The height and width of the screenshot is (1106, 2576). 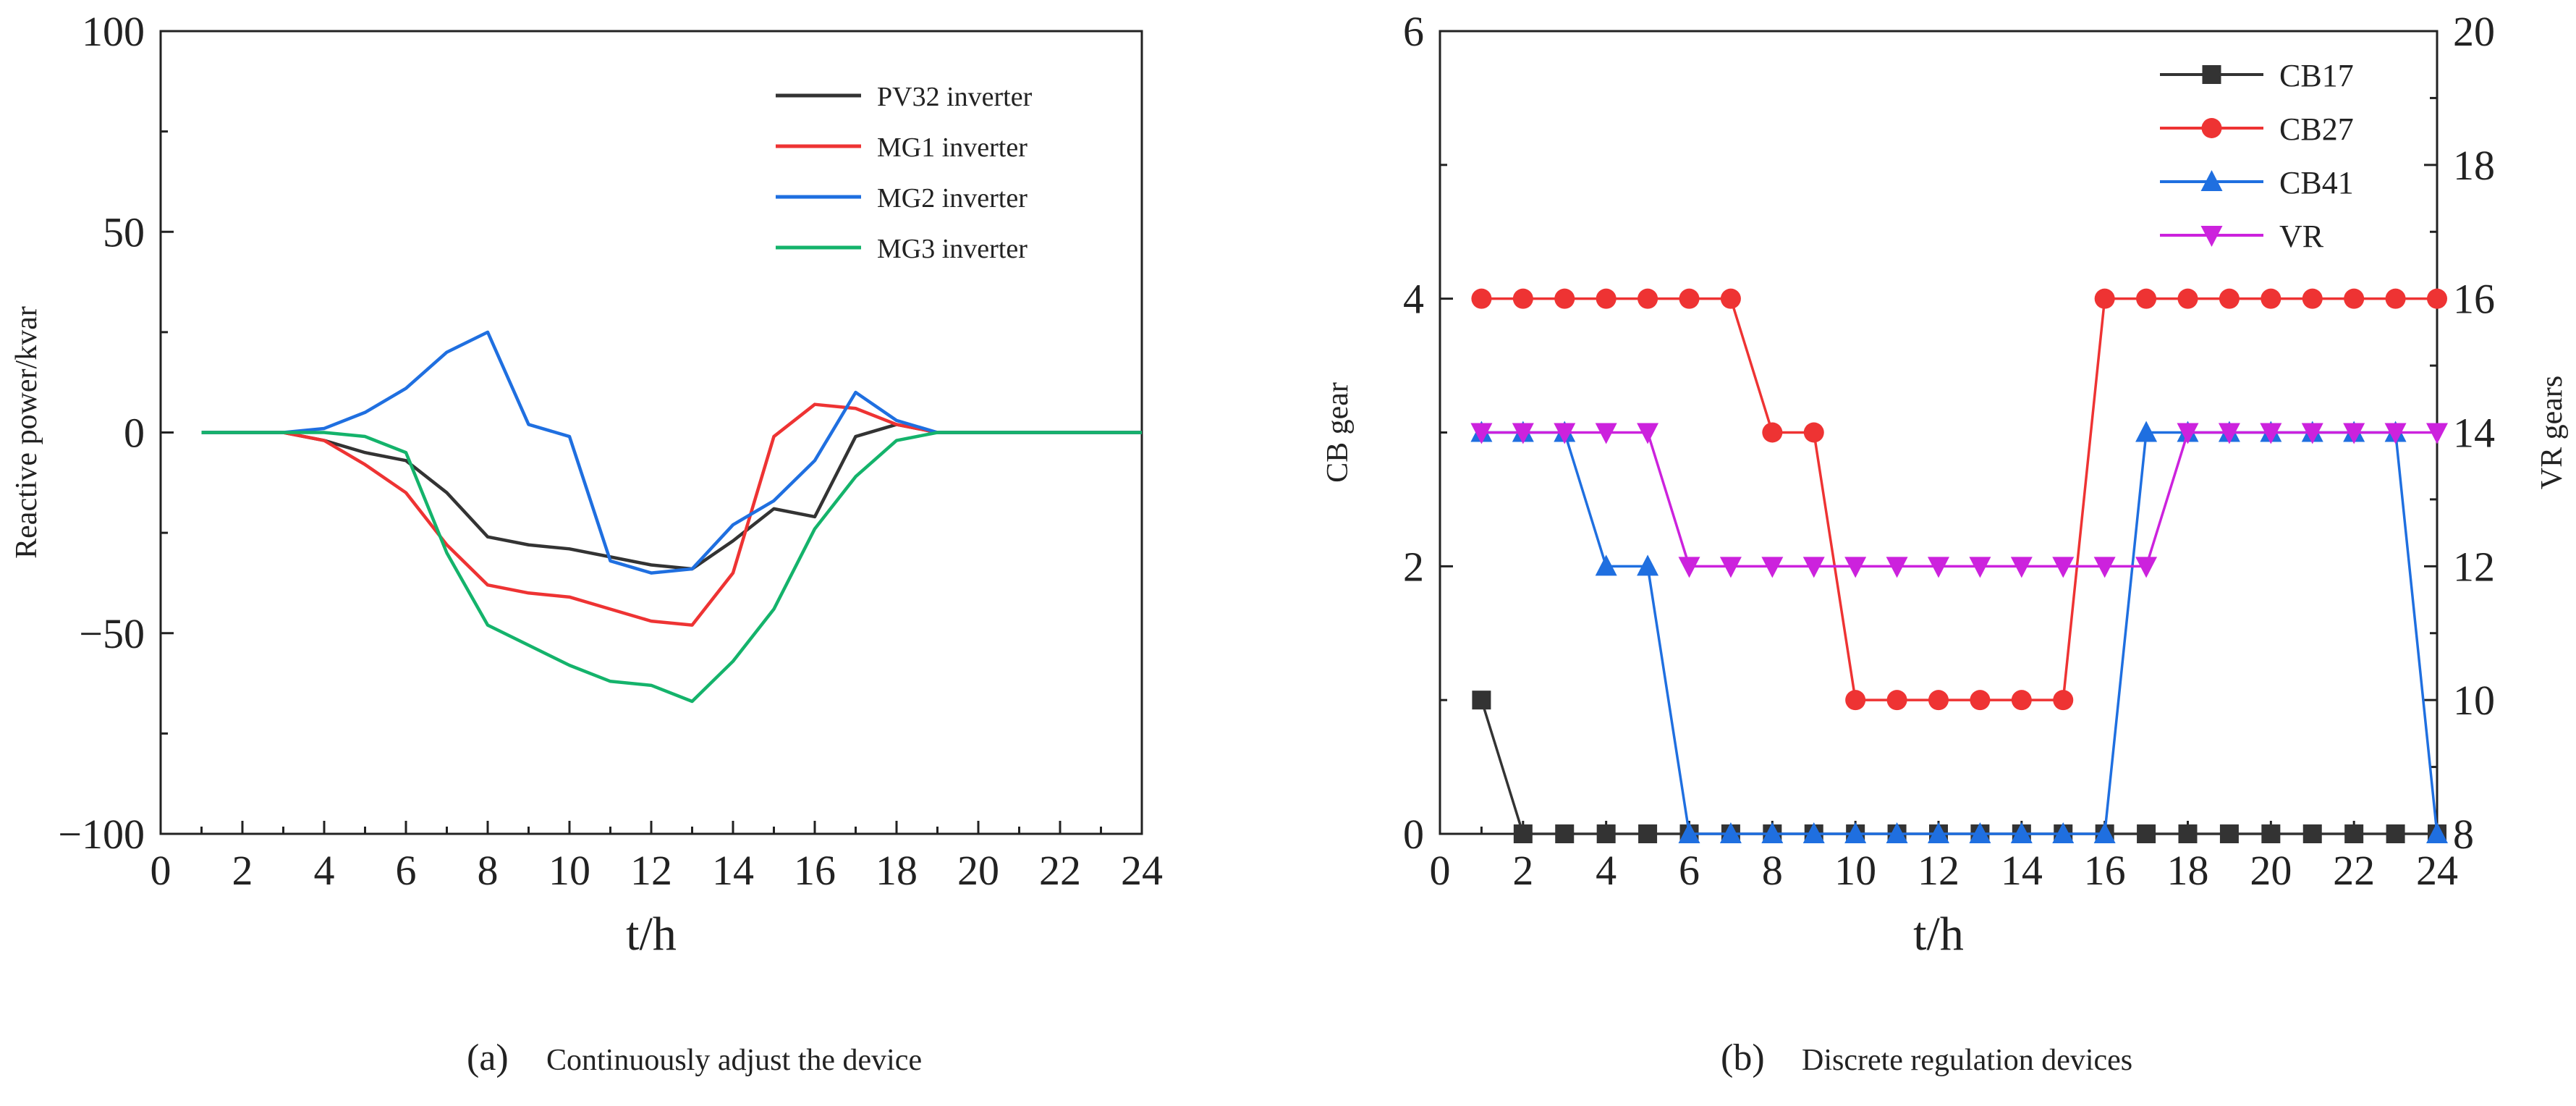 I want to click on chart-b-x-tick-label: 22, so click(x=2354, y=870).